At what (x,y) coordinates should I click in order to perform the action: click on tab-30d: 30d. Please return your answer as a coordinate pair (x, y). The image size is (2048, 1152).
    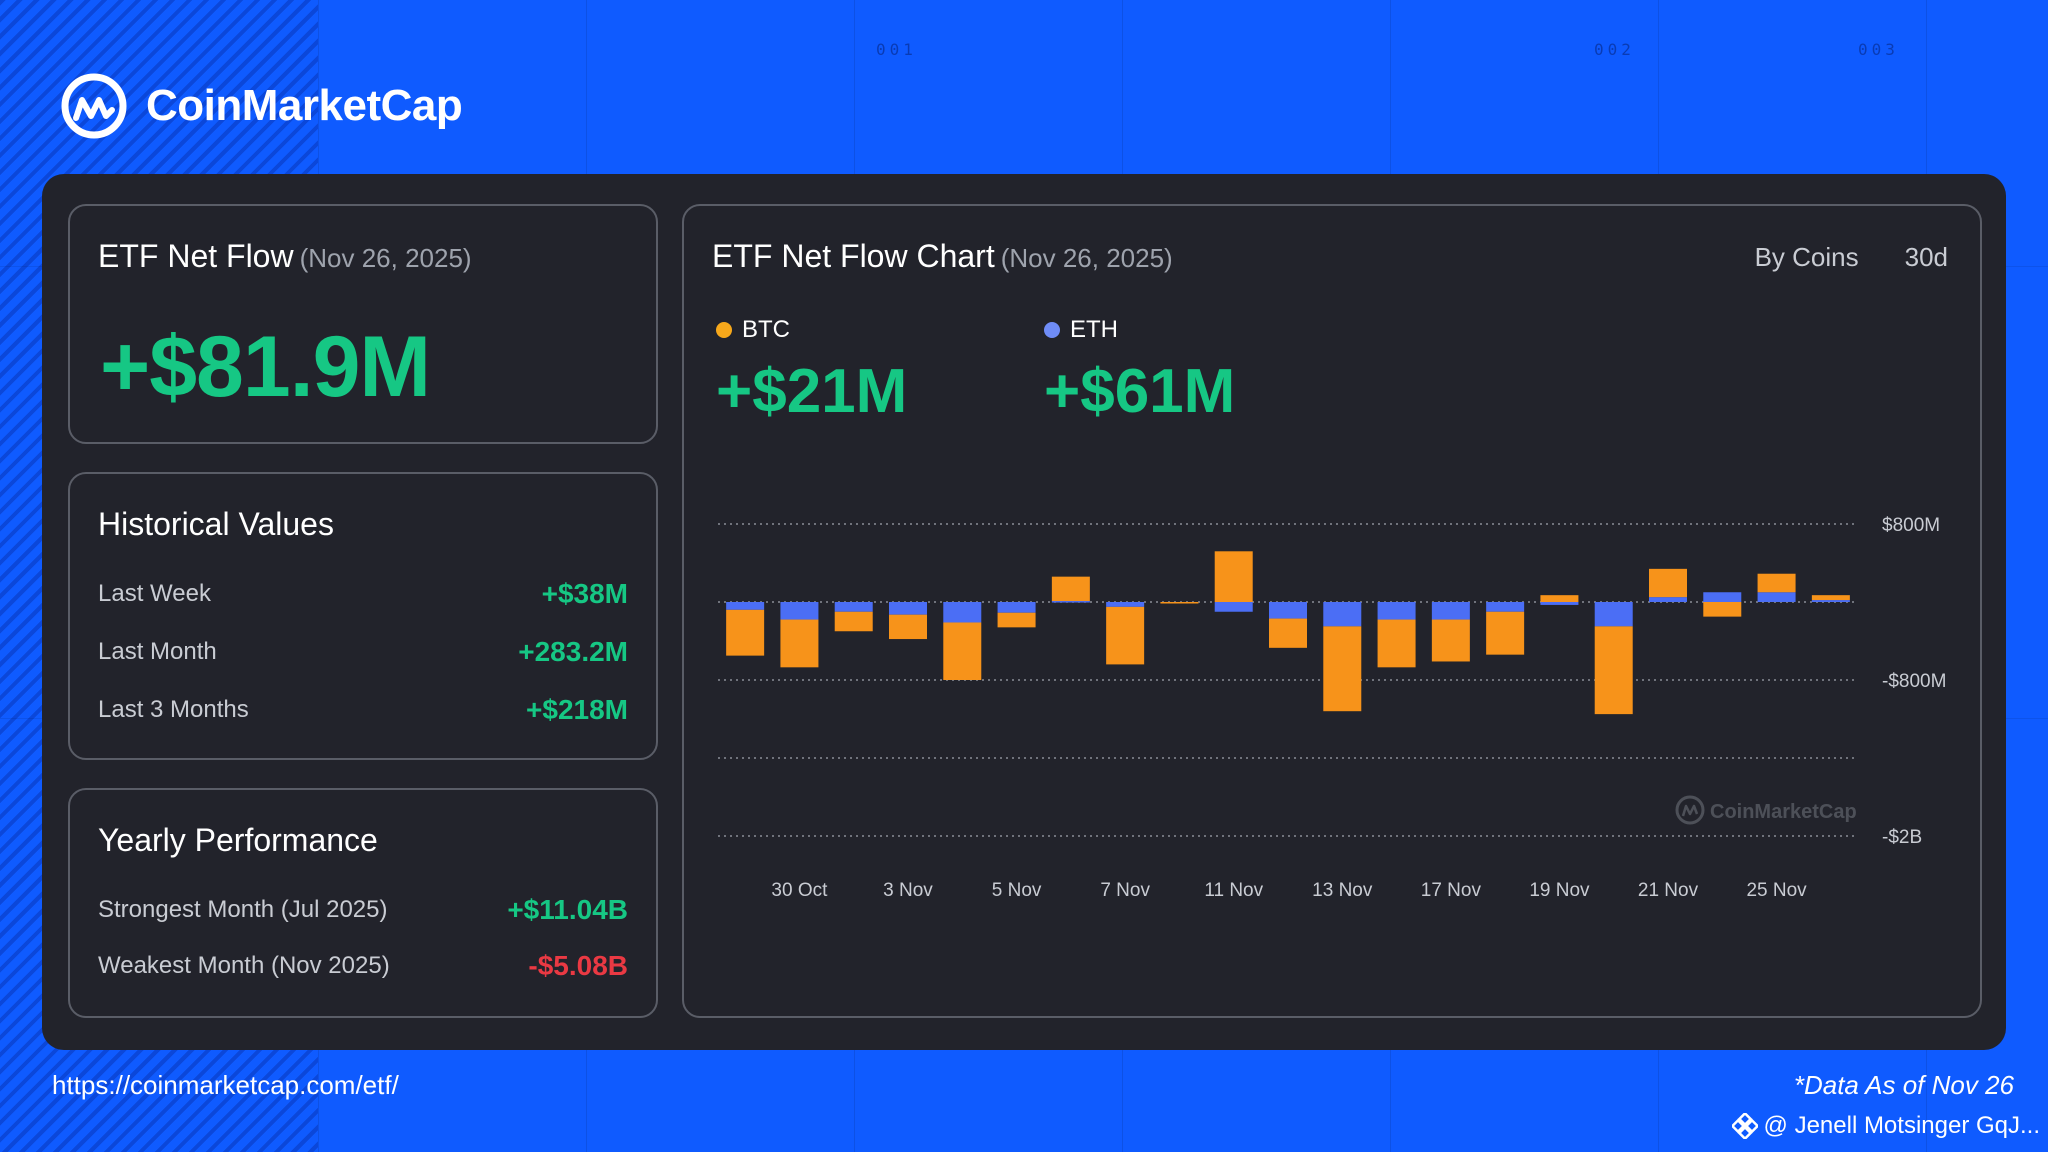
    Looking at the image, I should click on (1926, 257).